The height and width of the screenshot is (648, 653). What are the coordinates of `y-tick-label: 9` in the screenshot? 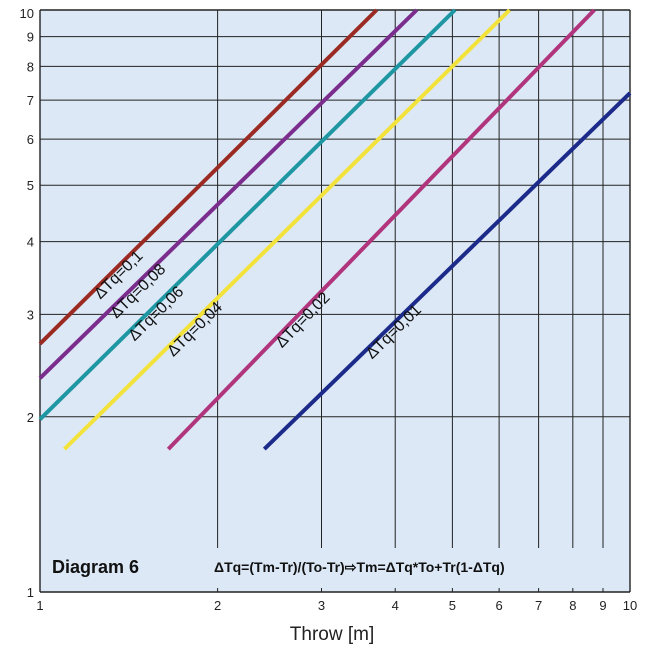 It's located at (30, 37).